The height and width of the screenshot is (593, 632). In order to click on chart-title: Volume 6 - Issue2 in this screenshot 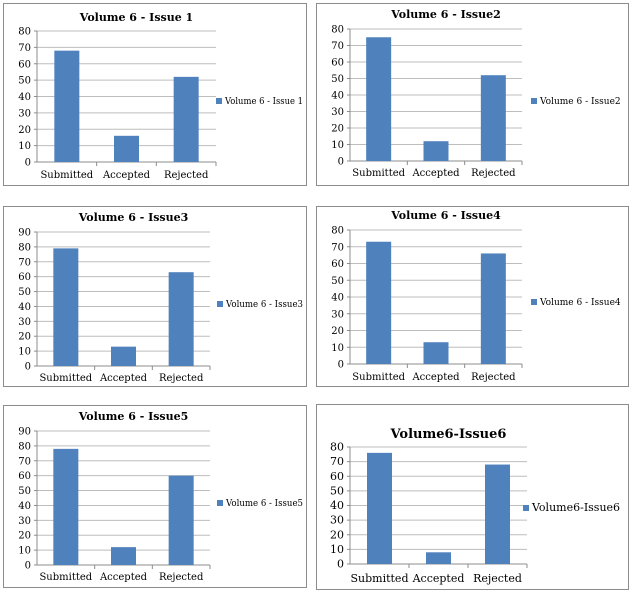, I will do `click(445, 14)`.